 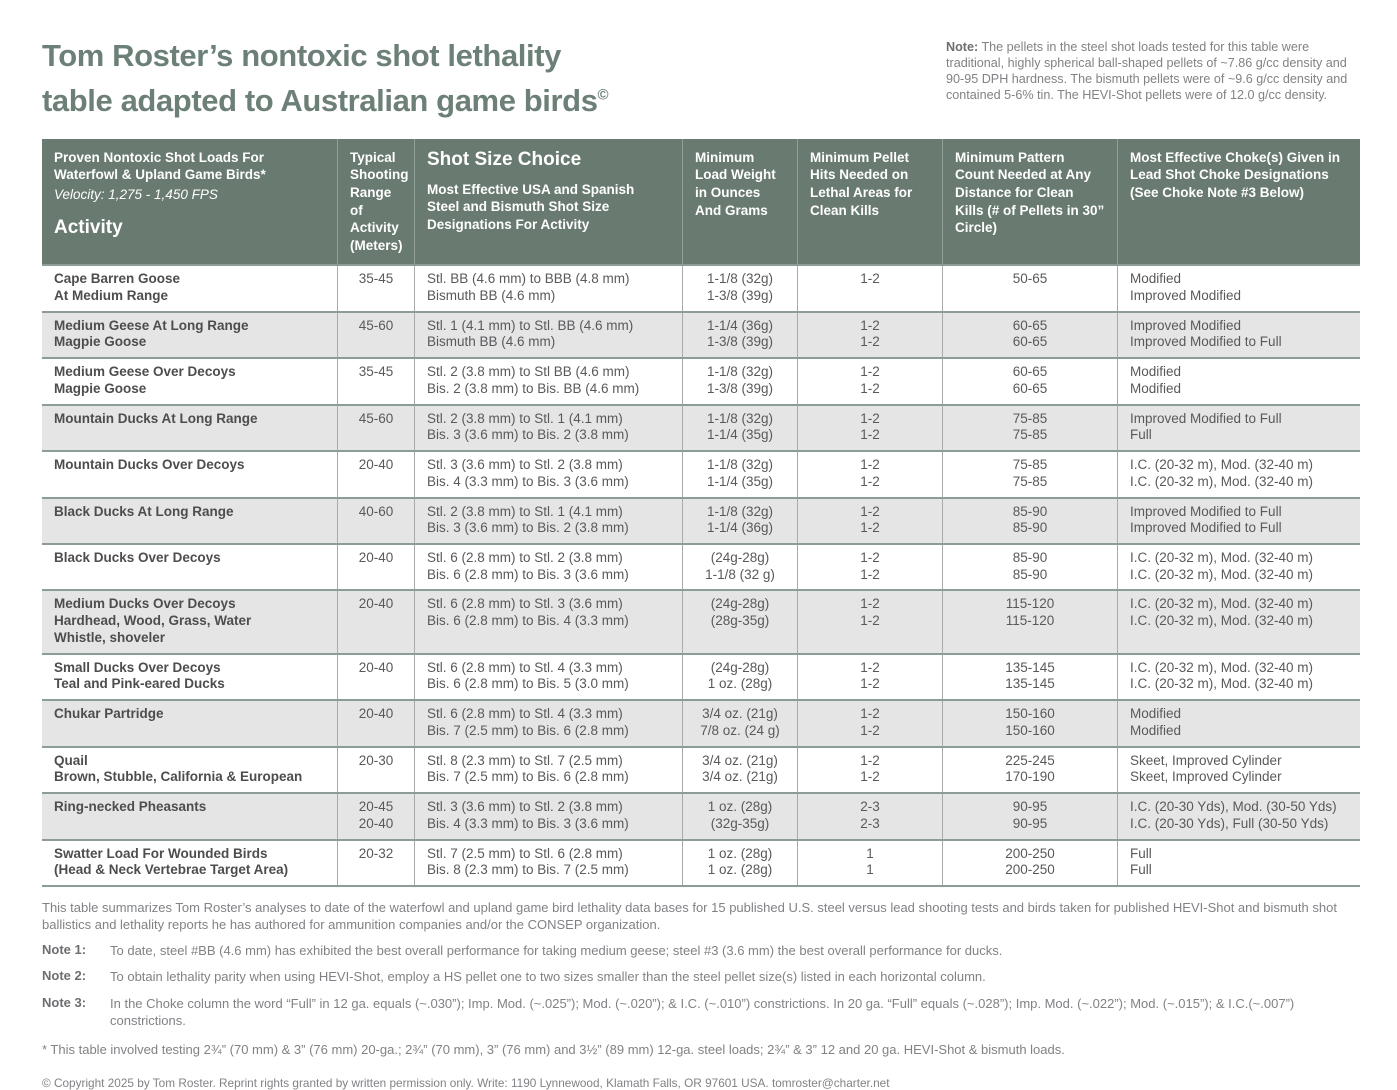 What do you see at coordinates (739, 677) in the screenshot?
I see `load-weight-cell: (24g-28g) 1 oz. (28g)` at bounding box center [739, 677].